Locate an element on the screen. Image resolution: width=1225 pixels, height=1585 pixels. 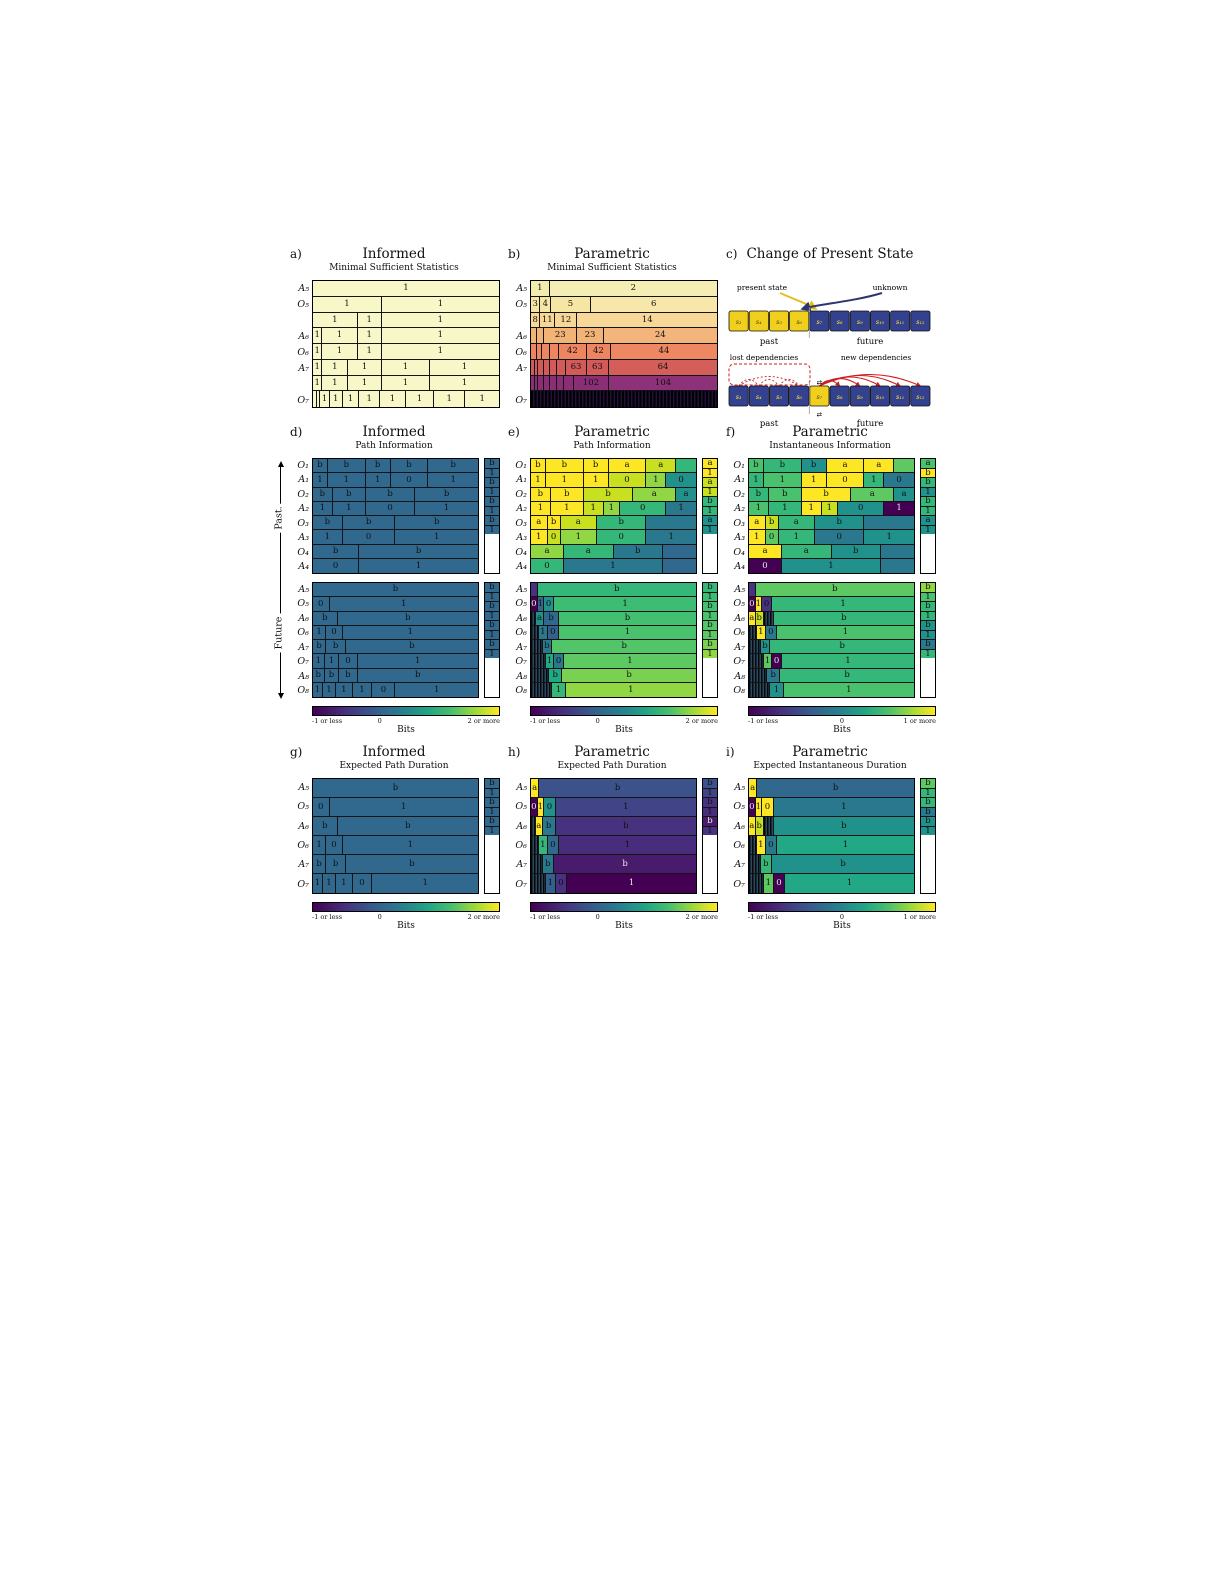
state-cell-label: s₁₀ is located at coordinates (880, 397).